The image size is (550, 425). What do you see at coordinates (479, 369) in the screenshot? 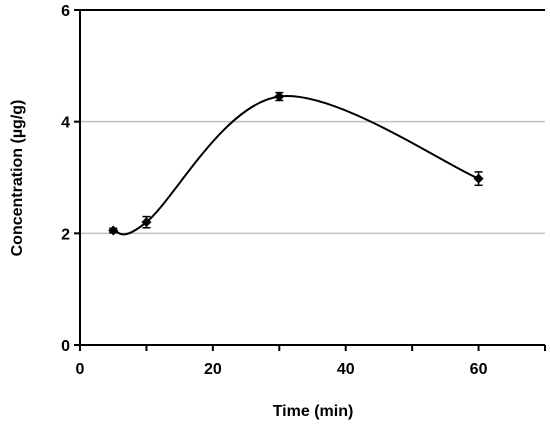
I see `x-tick-label: 60` at bounding box center [479, 369].